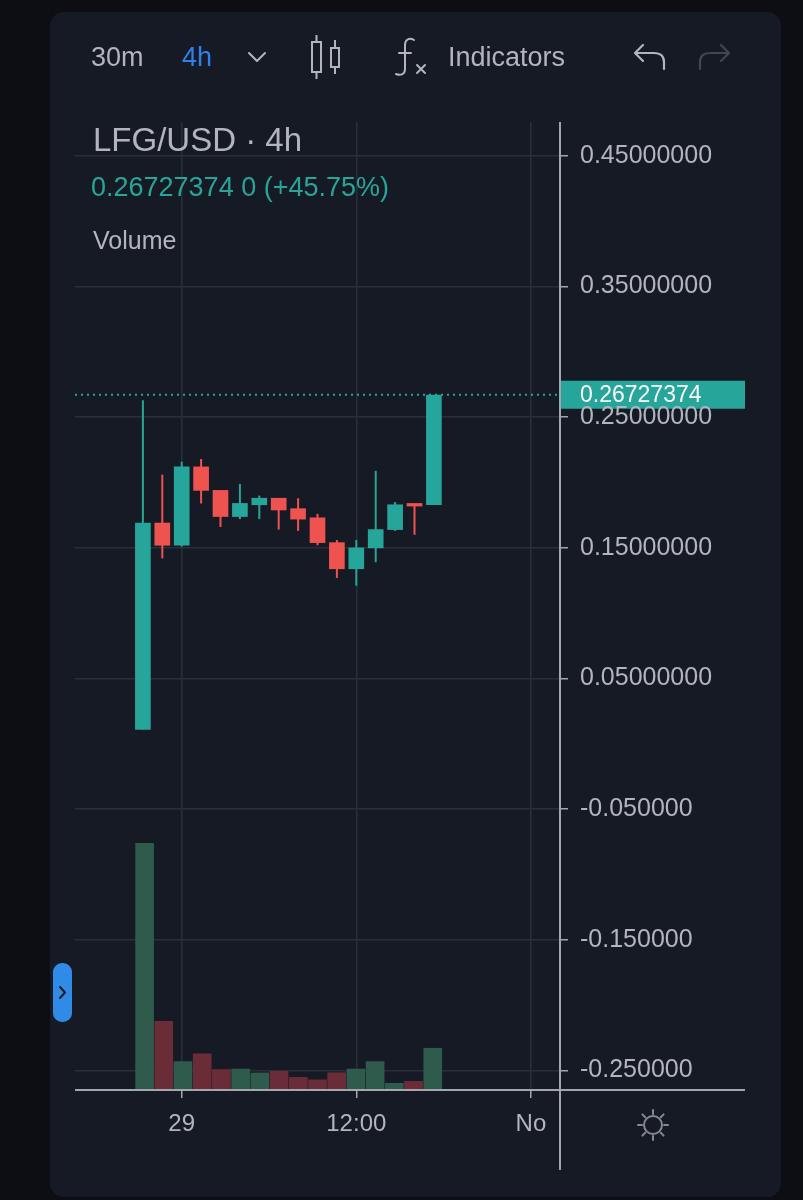  Describe the element at coordinates (117, 57) in the screenshot. I see `text: 30m` at that location.